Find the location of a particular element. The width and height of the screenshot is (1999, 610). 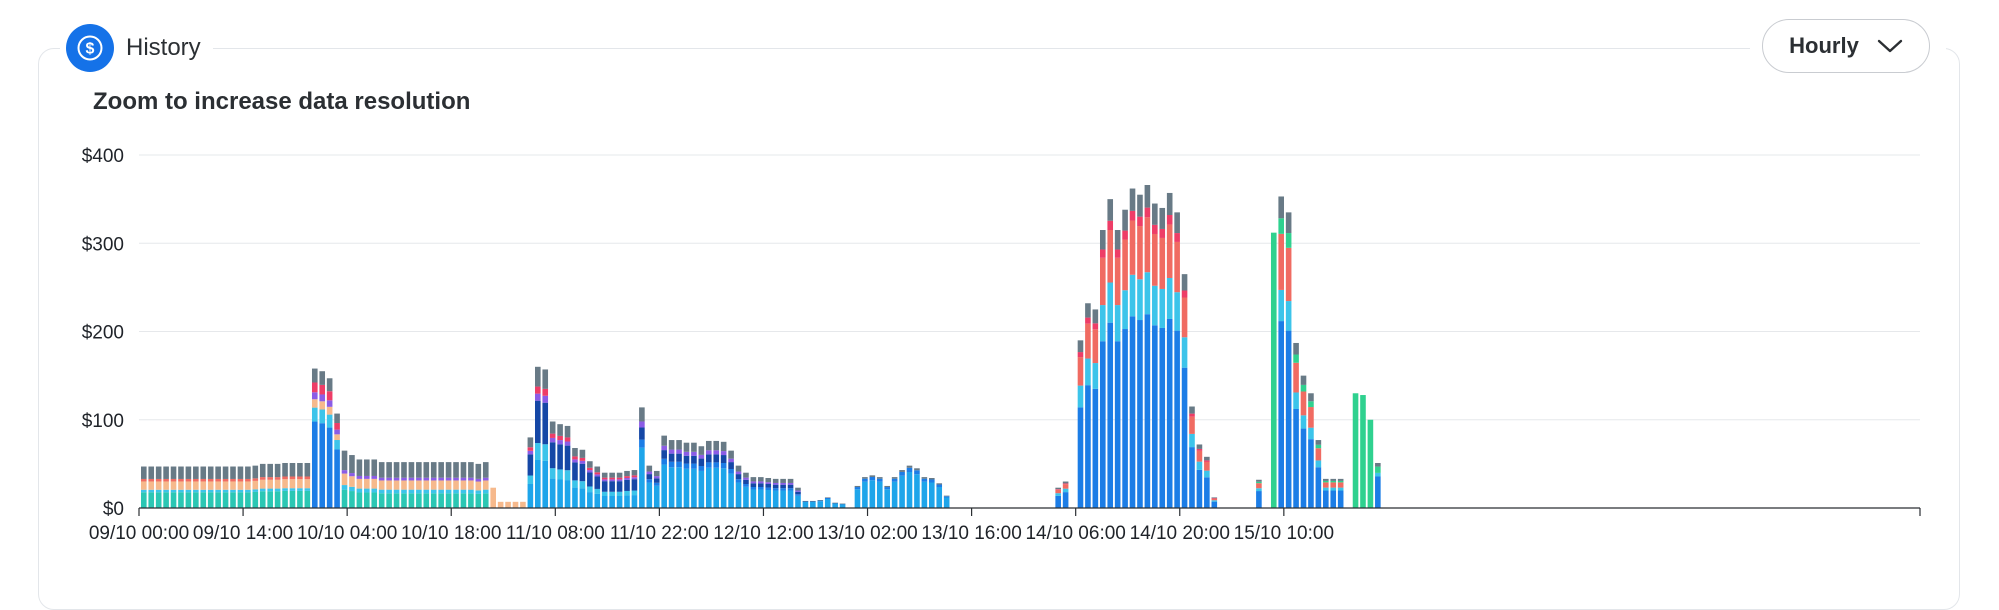

x-tick-label: 15/10 10:00 is located at coordinates (1284, 533).